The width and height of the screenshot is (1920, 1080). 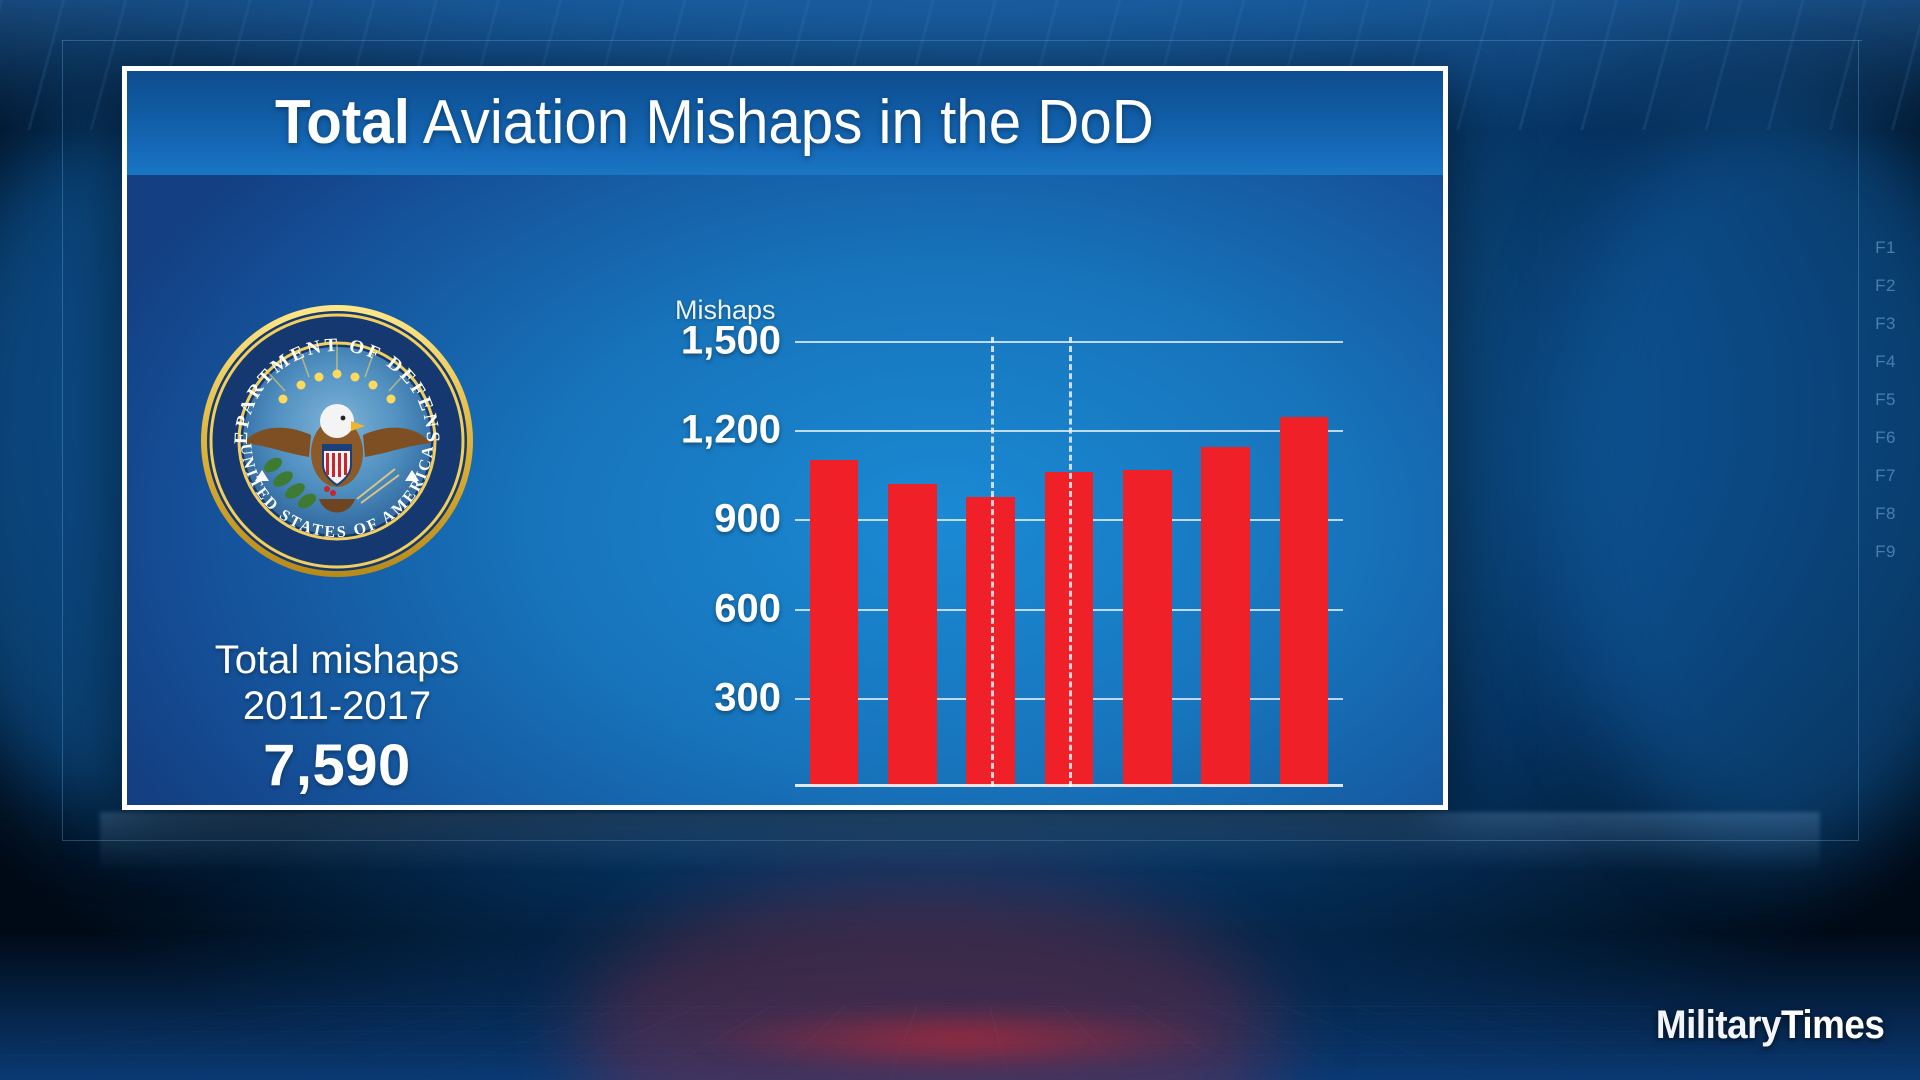 What do you see at coordinates (960, 1039) in the screenshot?
I see `screen-reflection-red` at bounding box center [960, 1039].